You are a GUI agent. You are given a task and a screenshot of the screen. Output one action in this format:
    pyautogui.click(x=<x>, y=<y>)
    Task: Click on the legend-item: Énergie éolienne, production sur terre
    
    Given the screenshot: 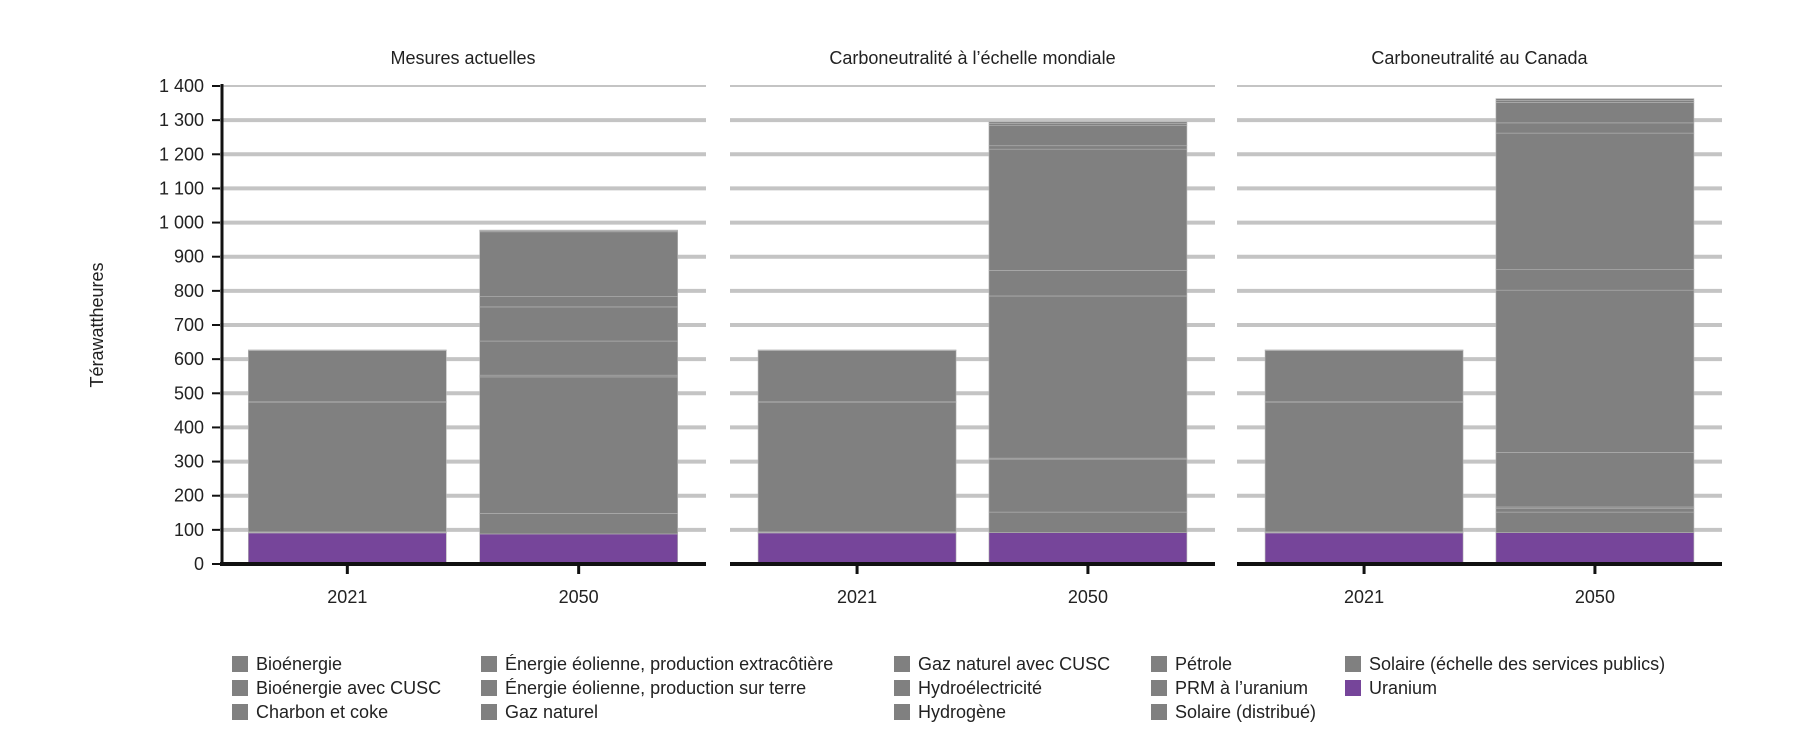 What is the action you would take?
    pyautogui.click(x=687, y=688)
    